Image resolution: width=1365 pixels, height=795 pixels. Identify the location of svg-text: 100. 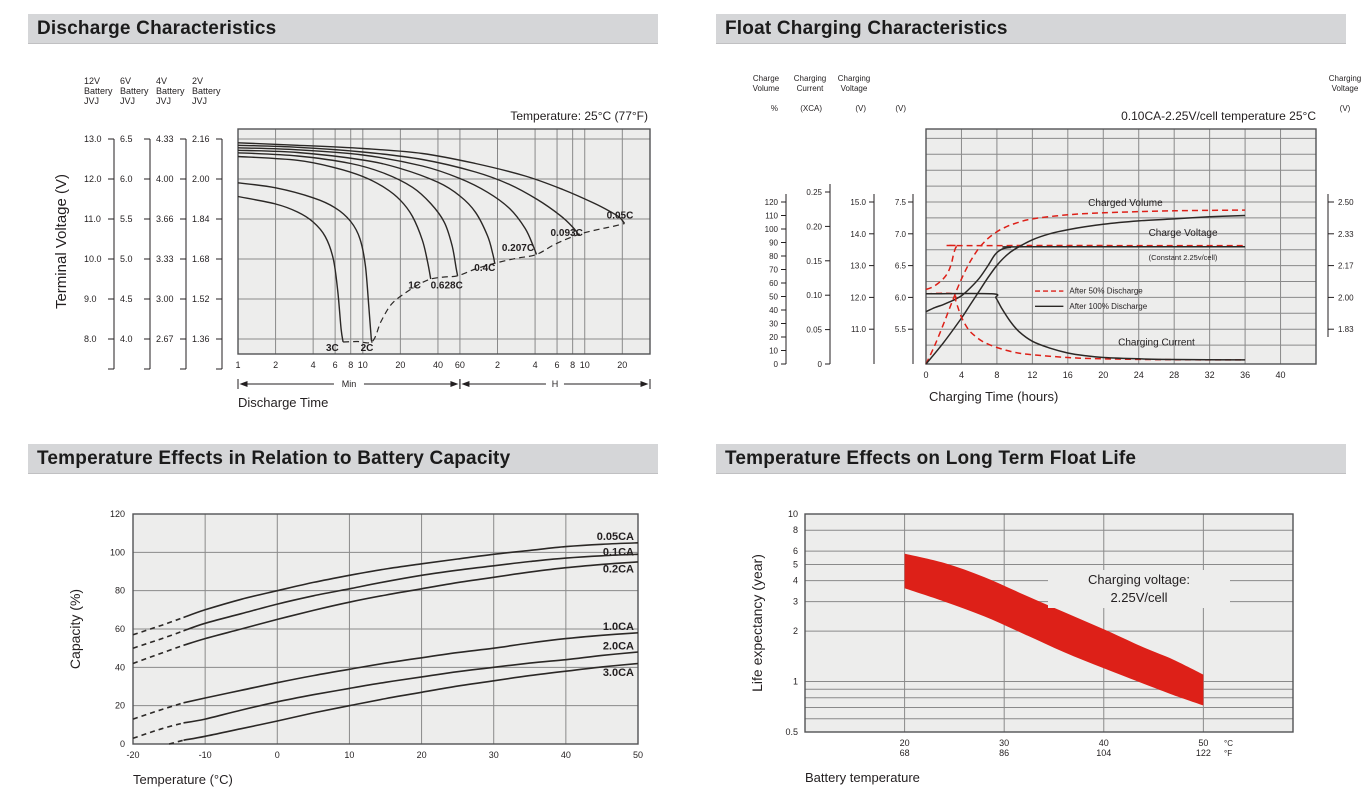
(117, 552).